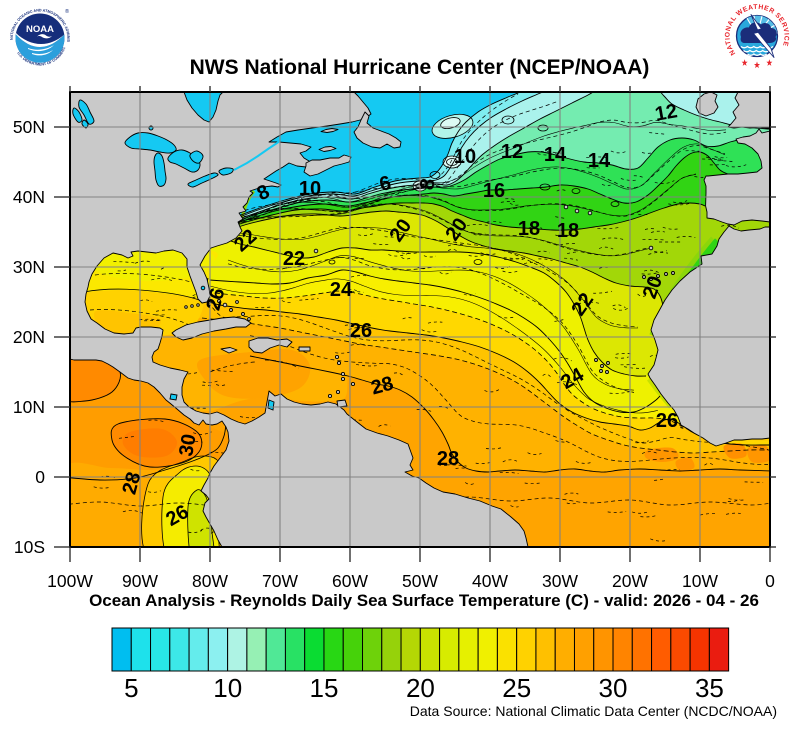  I want to click on svg-text: 10N, so click(29, 407).